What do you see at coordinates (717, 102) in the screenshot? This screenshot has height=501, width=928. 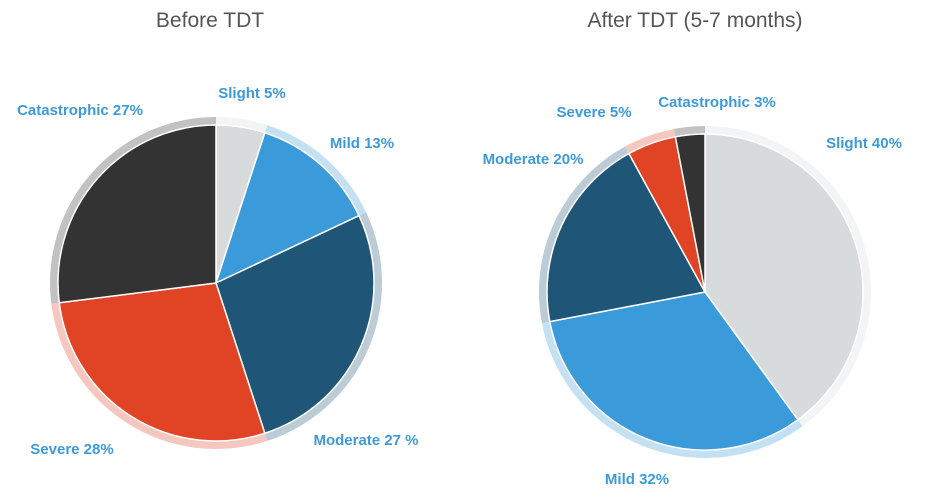 I see `slice-label-catastrophic: Catastrophic 3%` at bounding box center [717, 102].